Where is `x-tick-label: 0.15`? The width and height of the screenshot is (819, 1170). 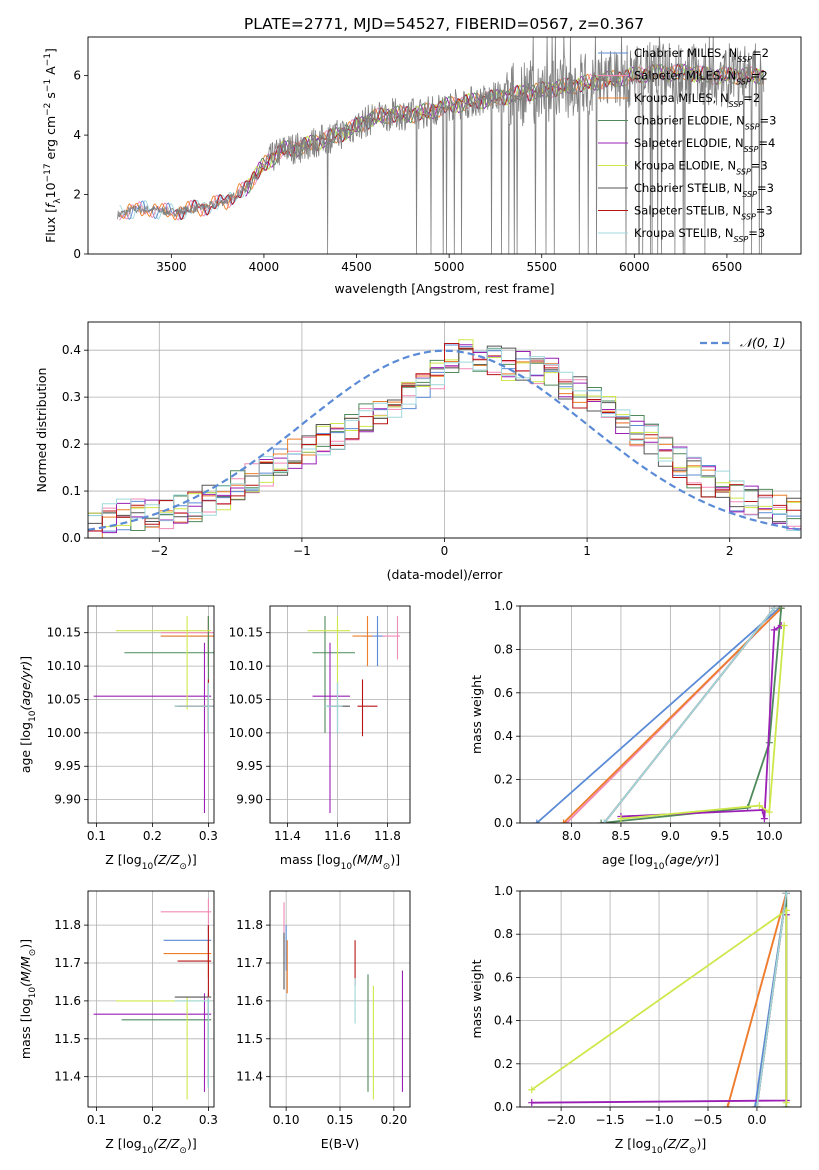 x-tick-label: 0.15 is located at coordinates (340, 1120).